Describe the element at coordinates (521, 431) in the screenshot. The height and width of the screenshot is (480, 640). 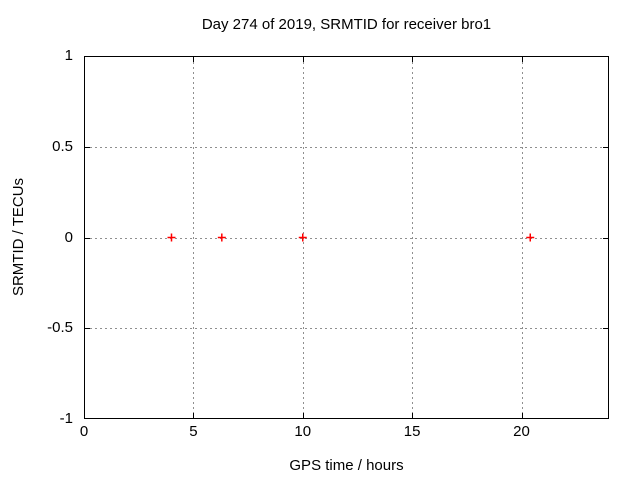
I see `x-tick-label: 20` at that location.